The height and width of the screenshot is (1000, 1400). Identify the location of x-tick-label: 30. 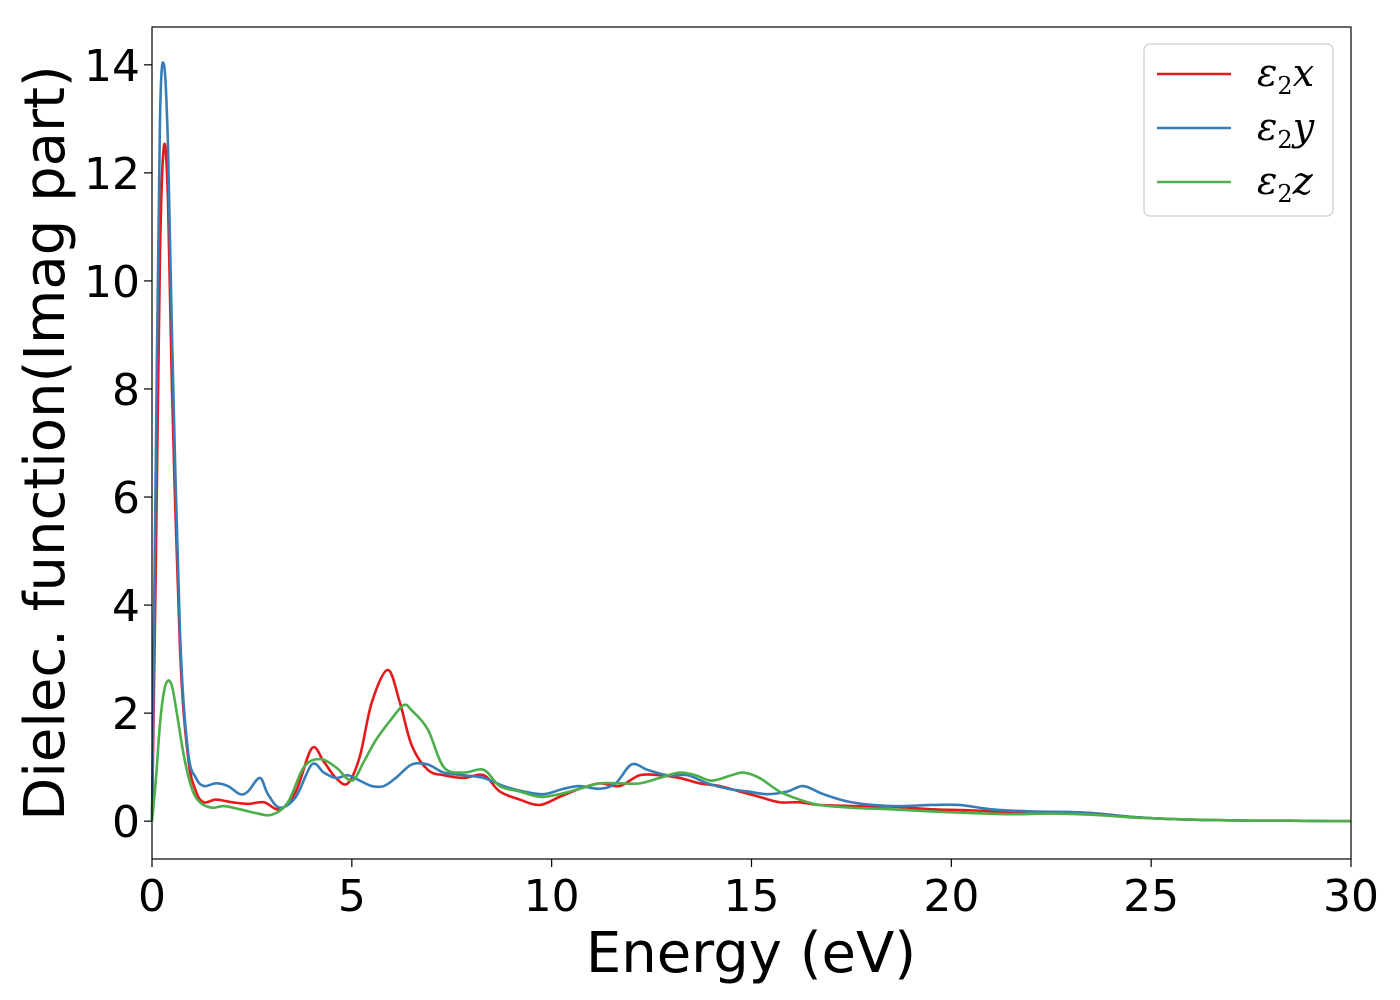
(1351, 896).